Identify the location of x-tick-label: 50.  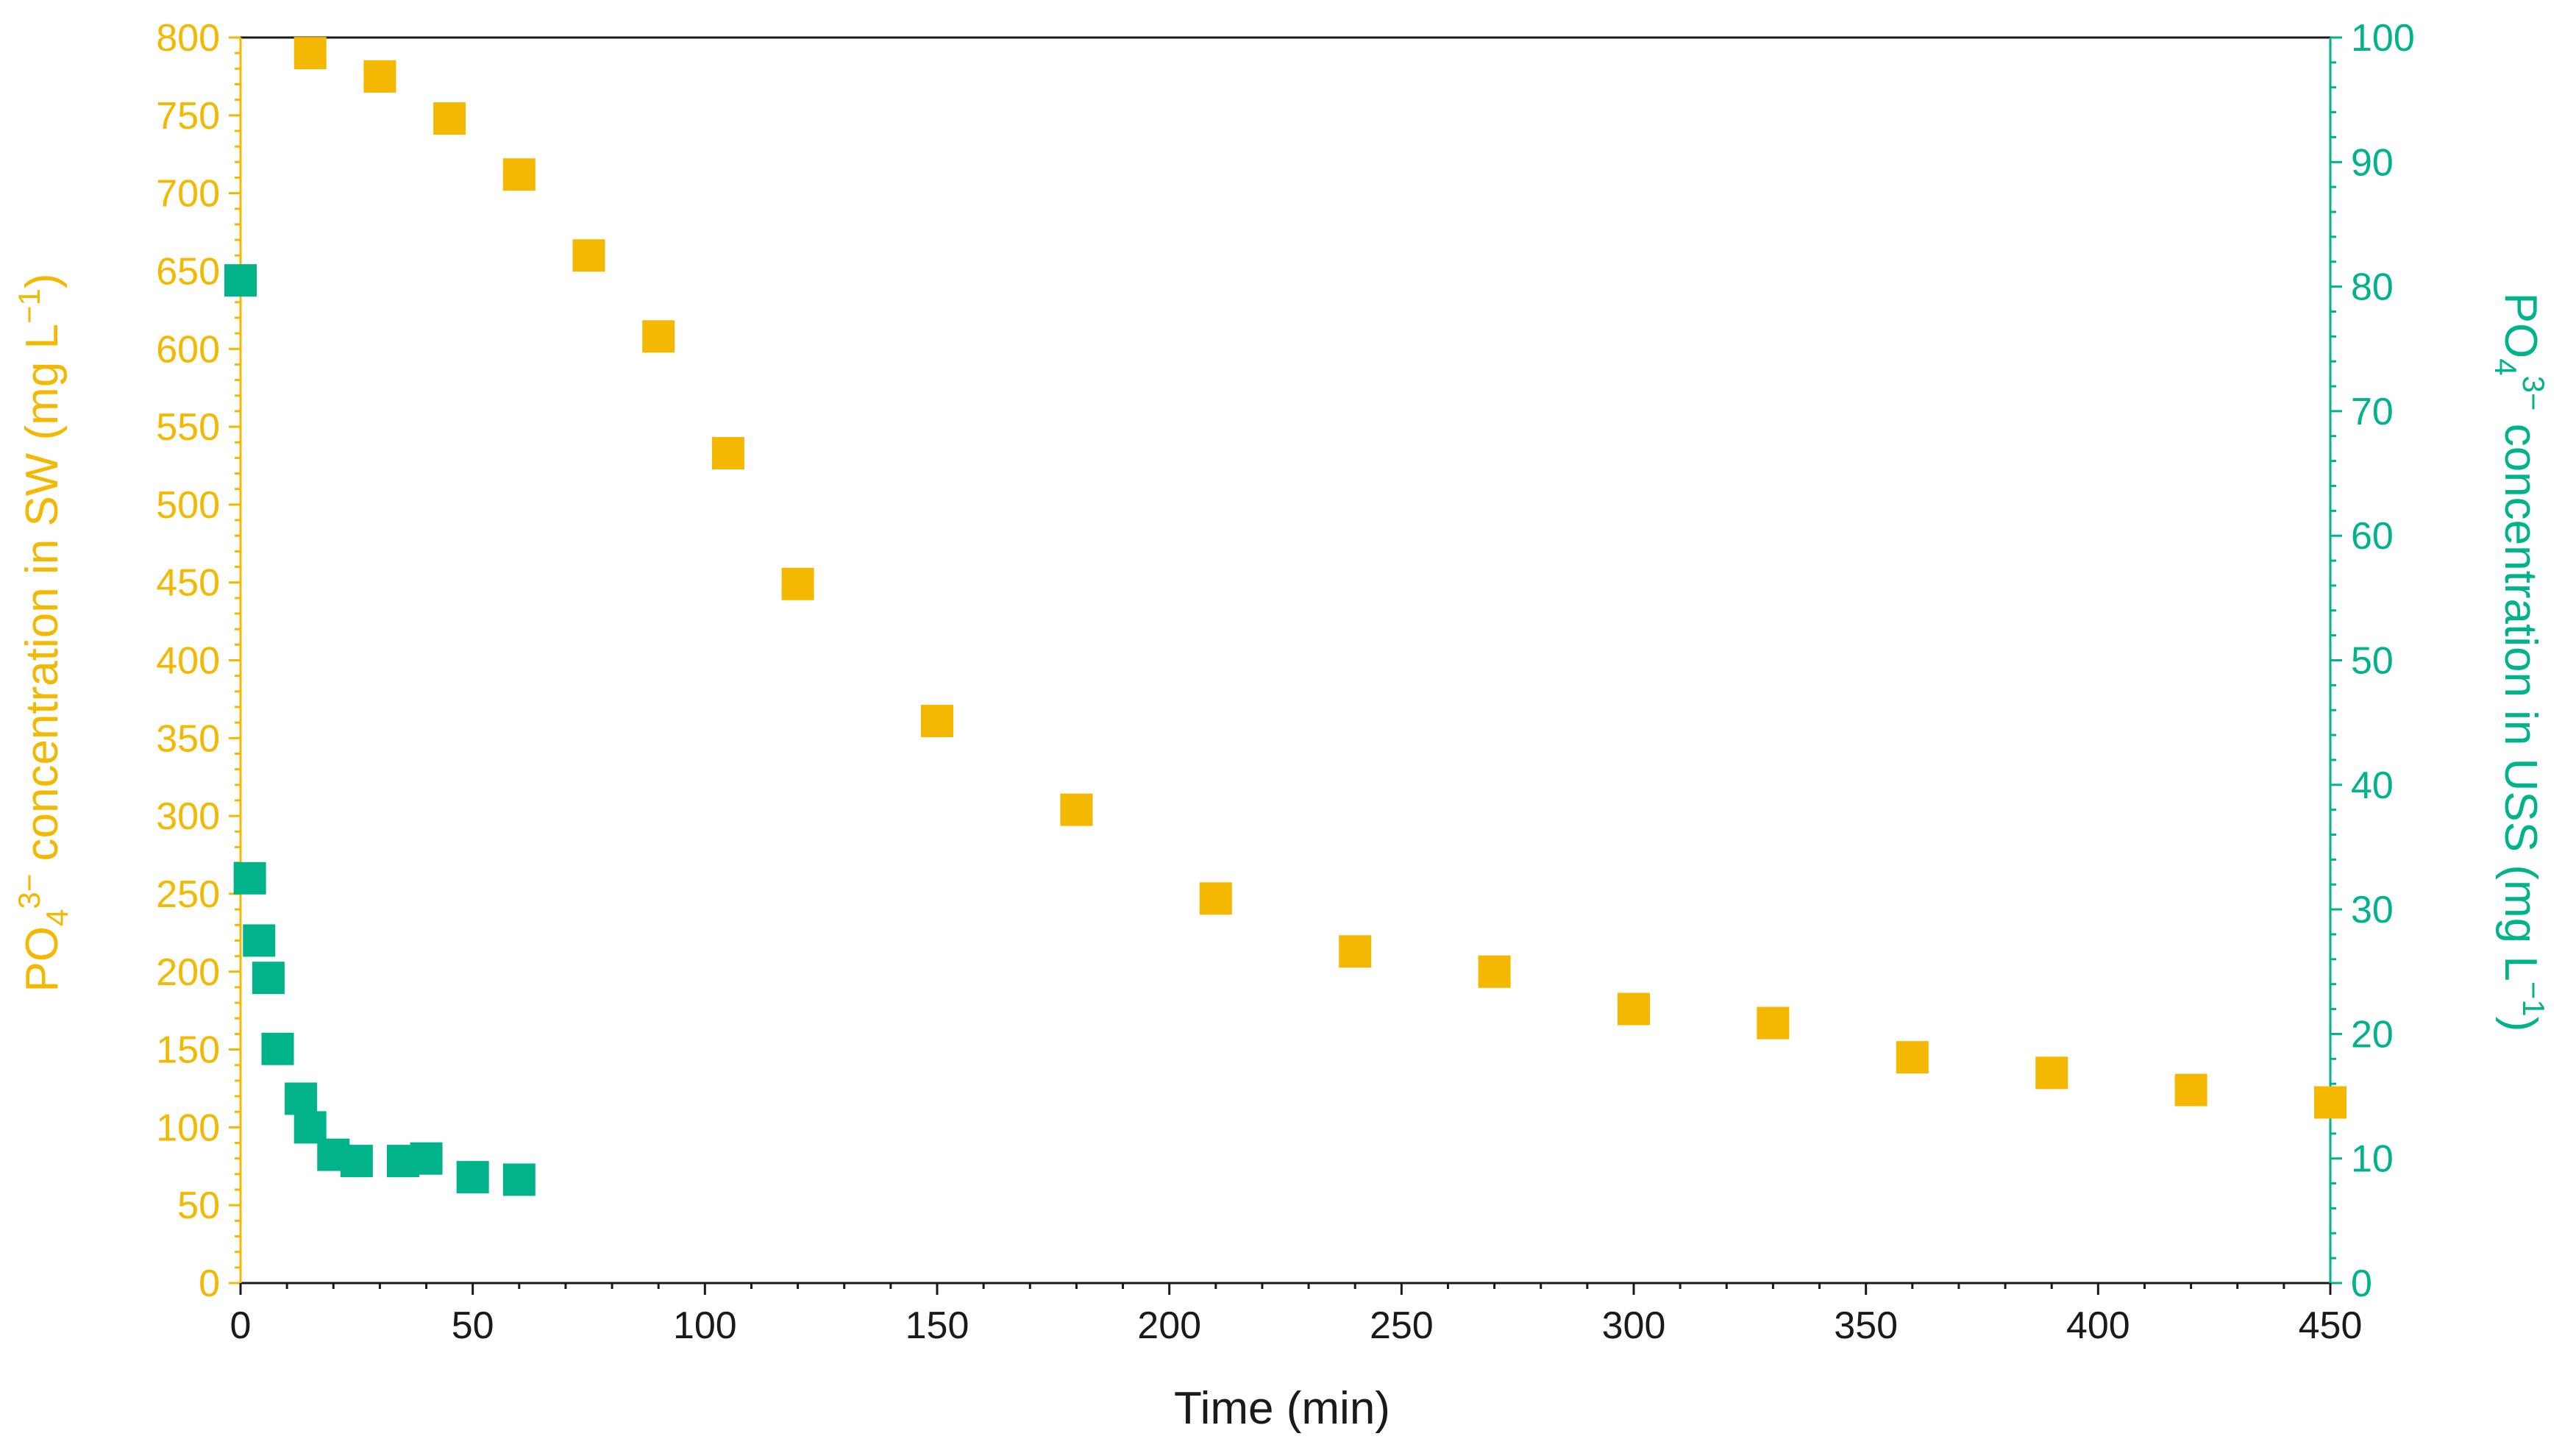
(473, 1325).